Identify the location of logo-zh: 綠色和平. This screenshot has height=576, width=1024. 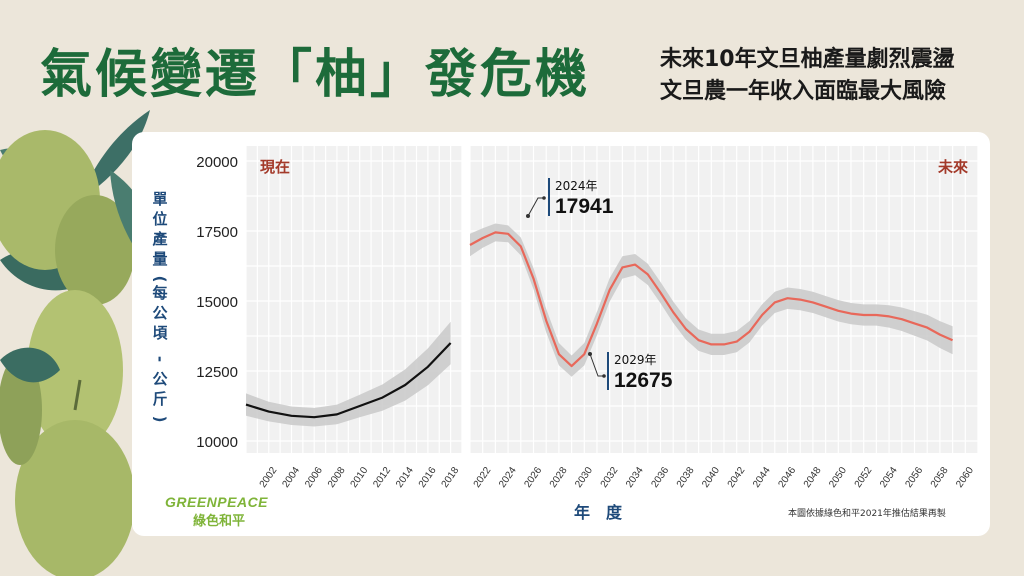
(219, 521).